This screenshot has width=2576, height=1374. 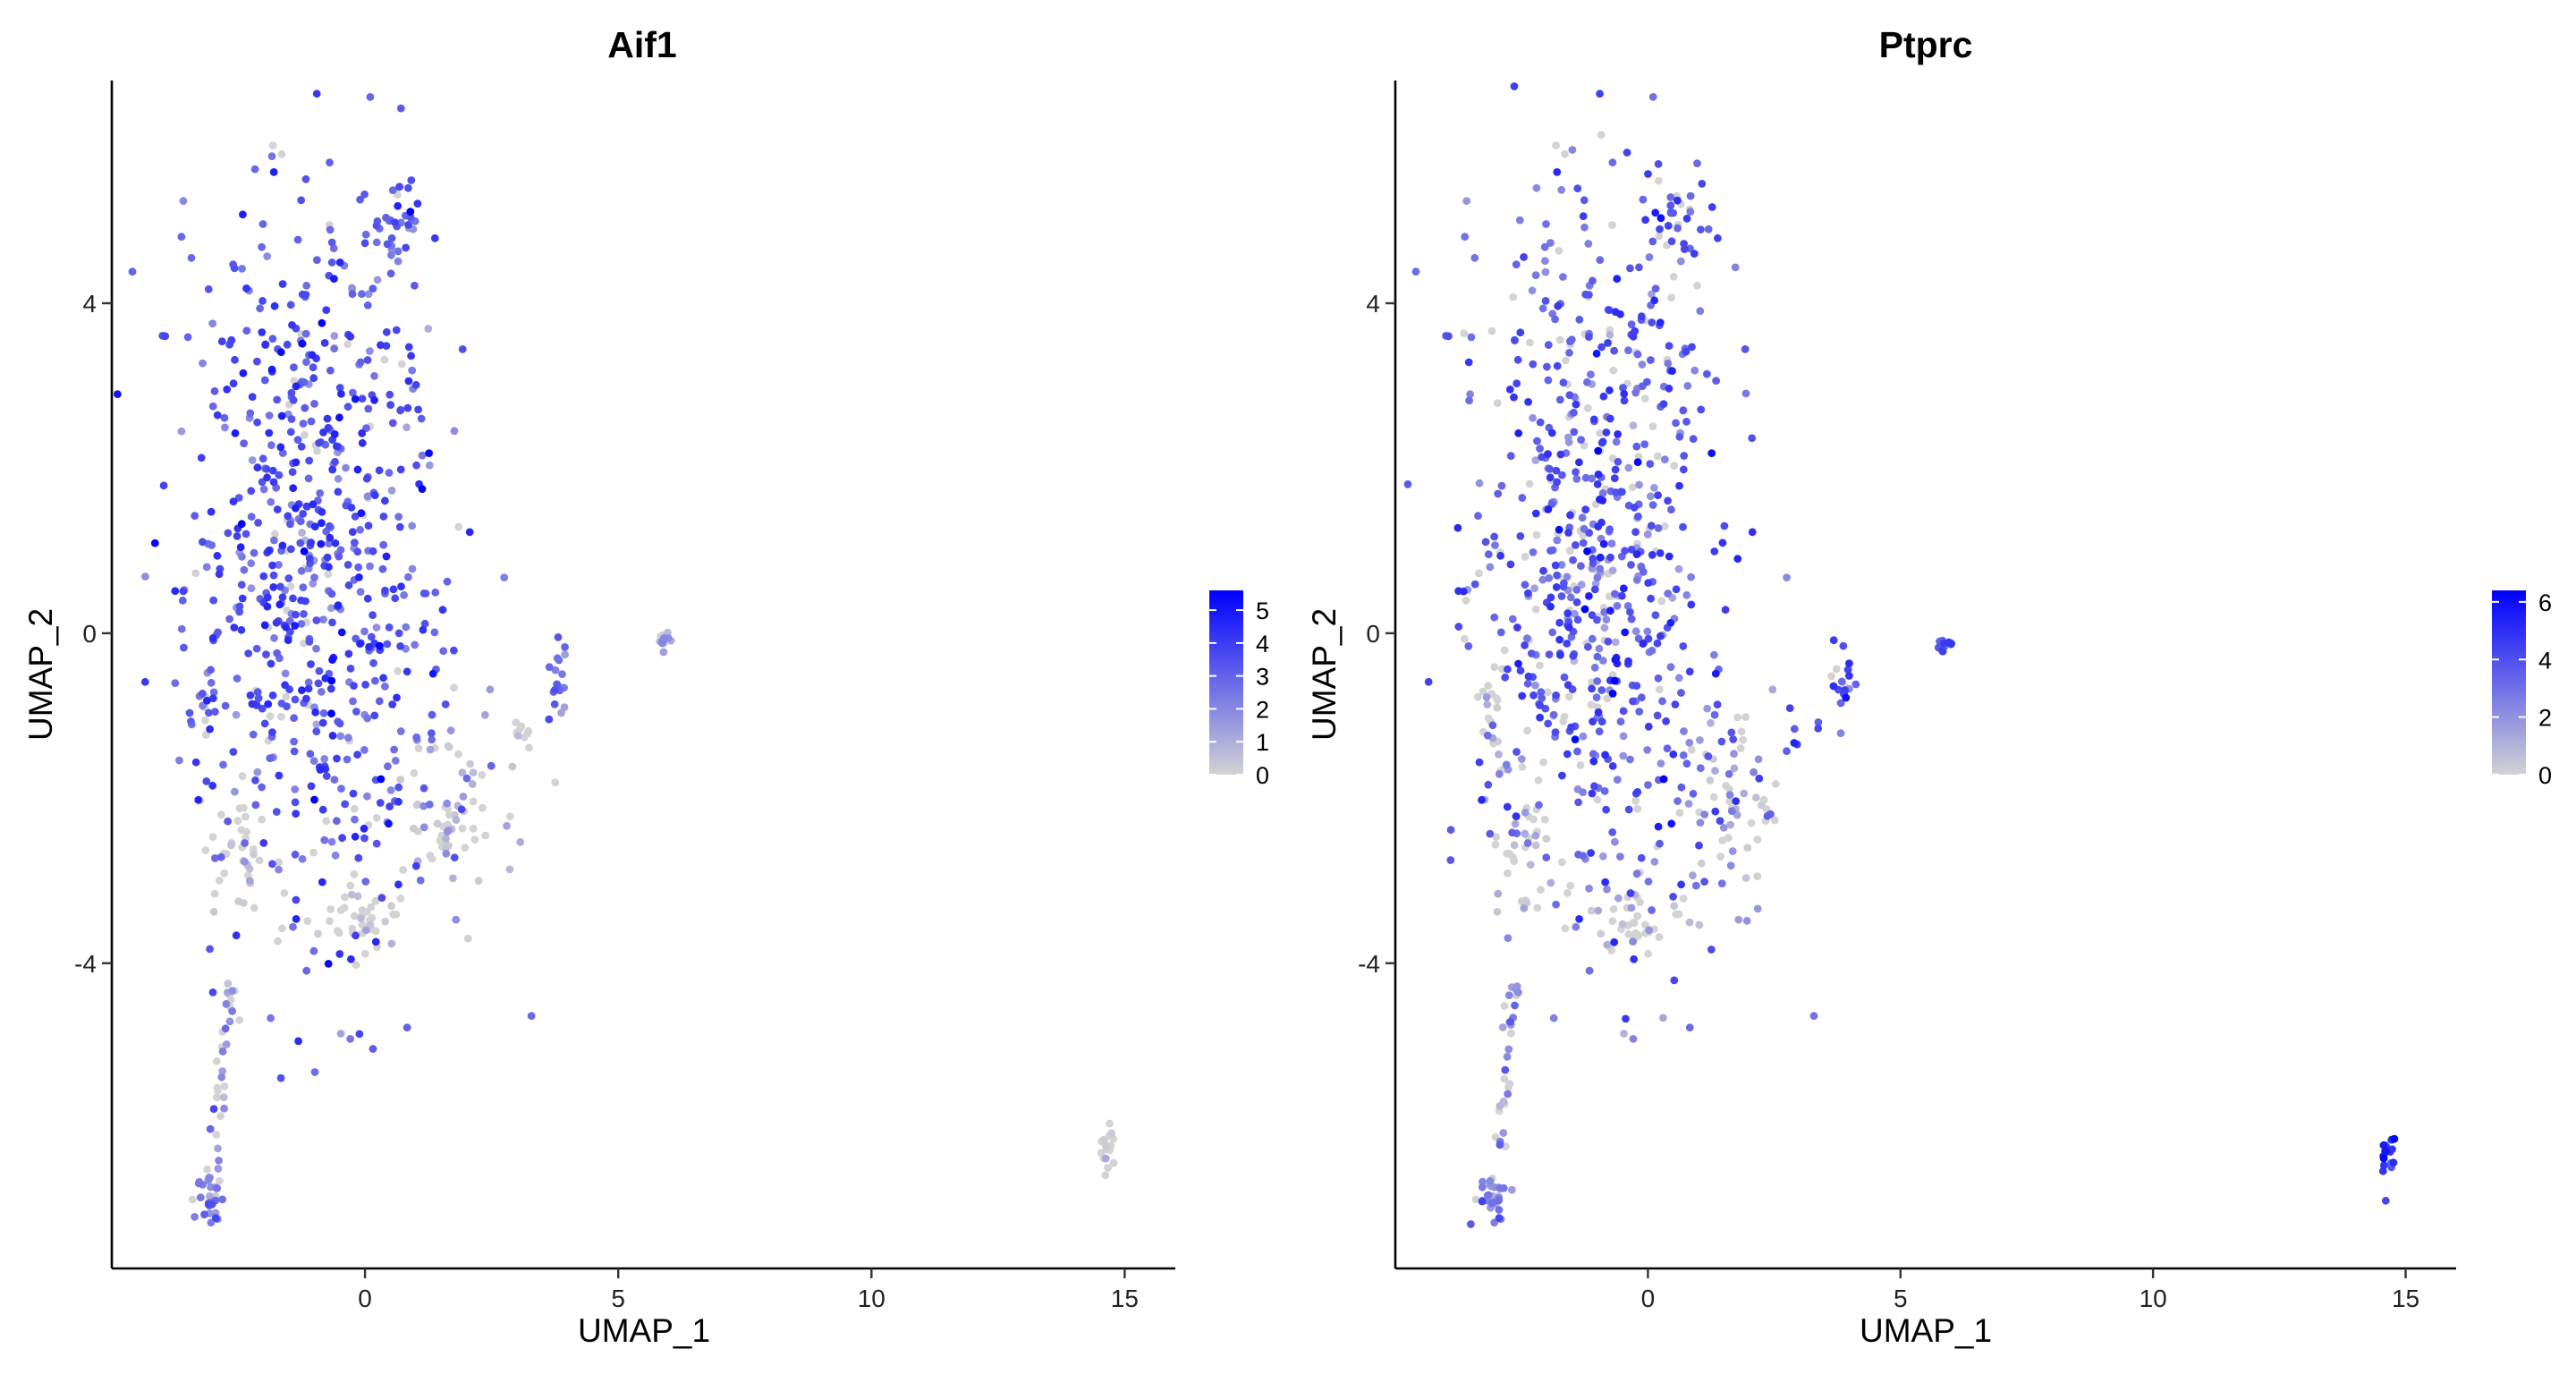 What do you see at coordinates (365, 1298) in the screenshot?
I see `x-tick-label: 0` at bounding box center [365, 1298].